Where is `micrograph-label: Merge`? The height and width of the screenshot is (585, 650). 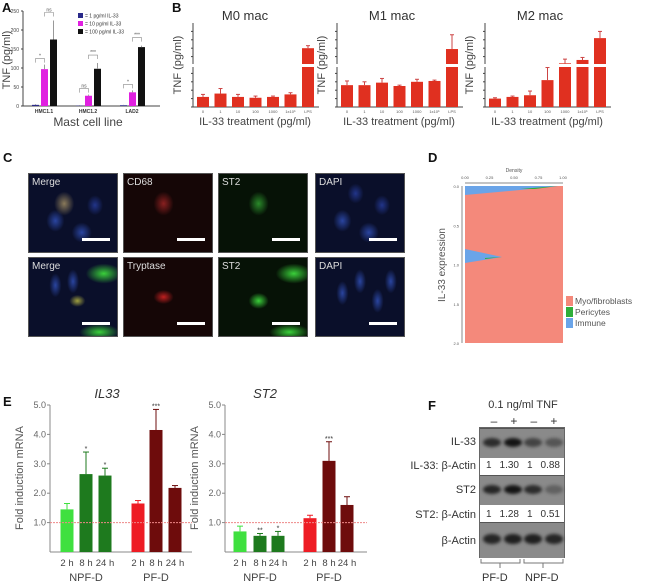 micrograph-label: Merge is located at coordinates (46, 266).